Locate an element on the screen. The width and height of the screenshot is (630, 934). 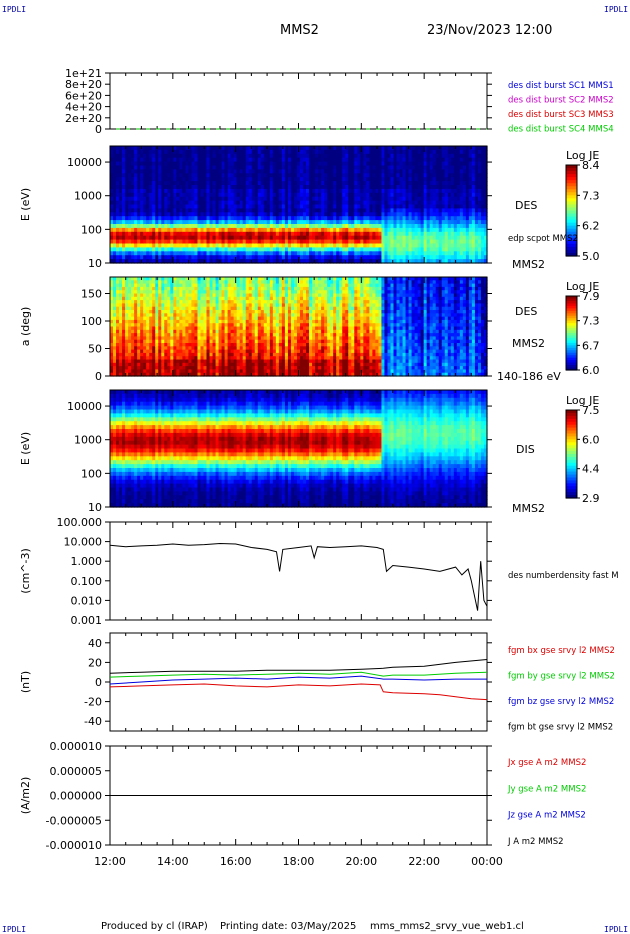
panel2-colorbar-label: 6.2 is located at coordinates (591, 226).